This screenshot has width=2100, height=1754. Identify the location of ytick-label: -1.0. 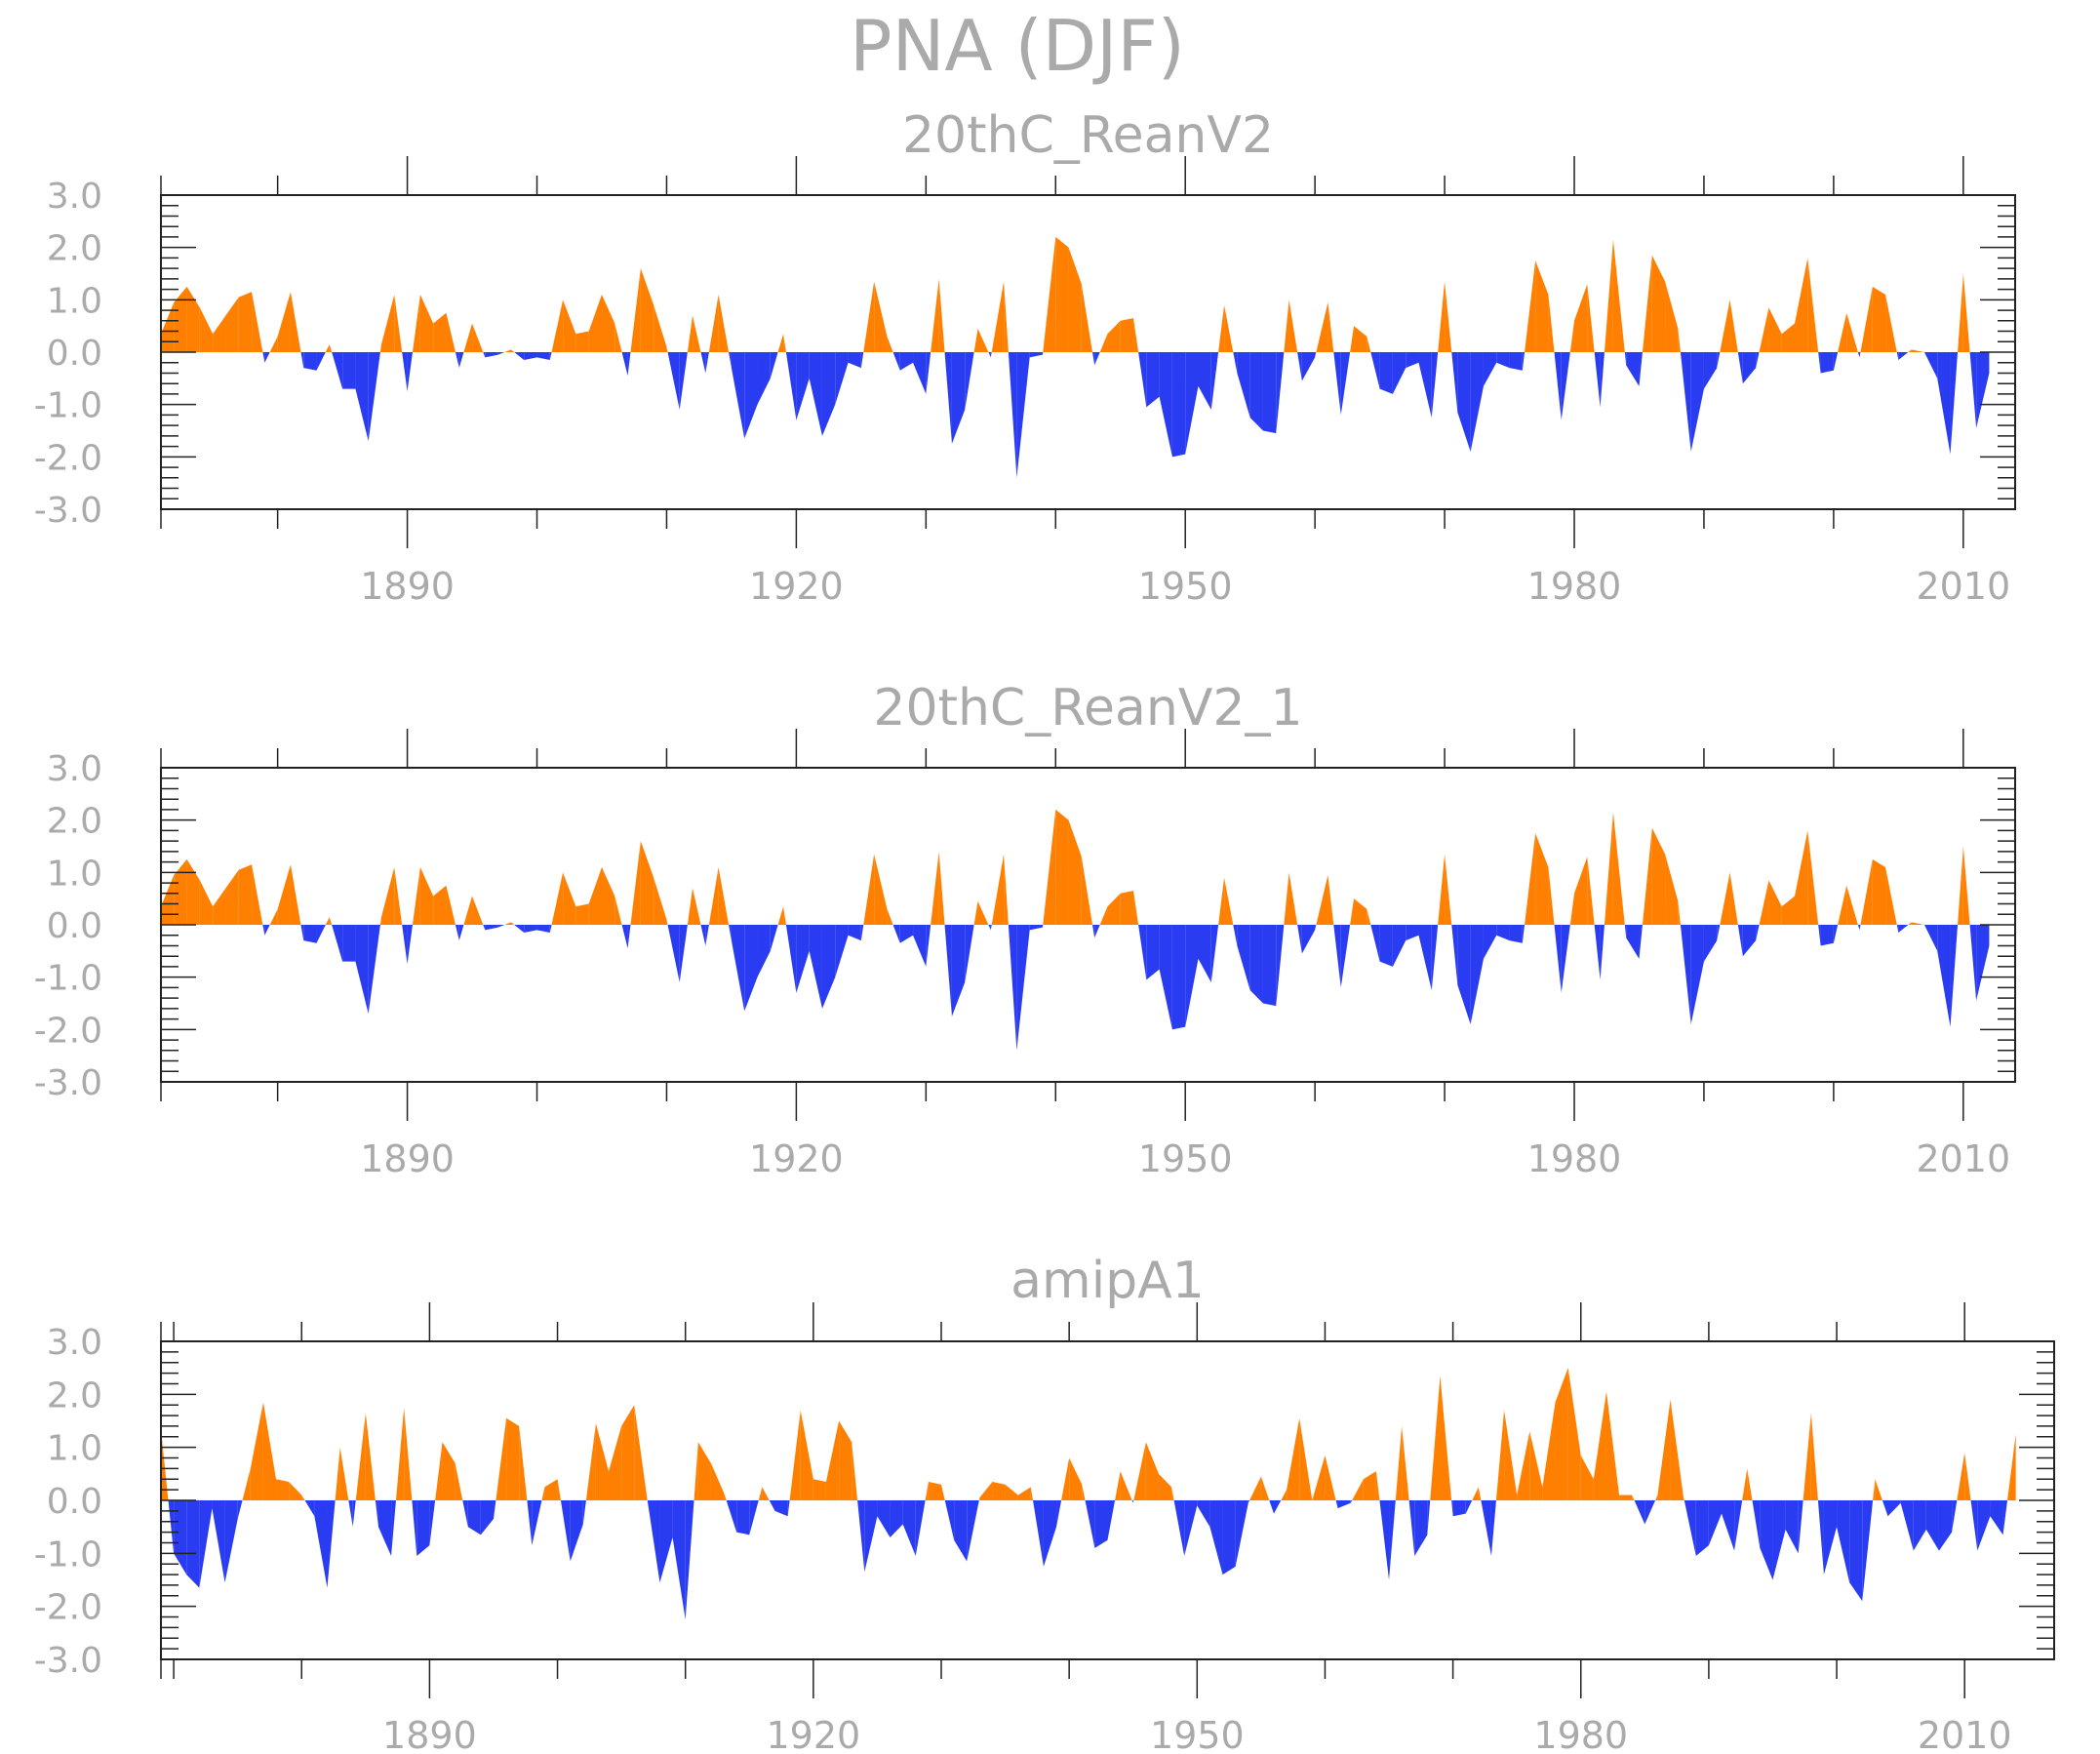
(68, 406).